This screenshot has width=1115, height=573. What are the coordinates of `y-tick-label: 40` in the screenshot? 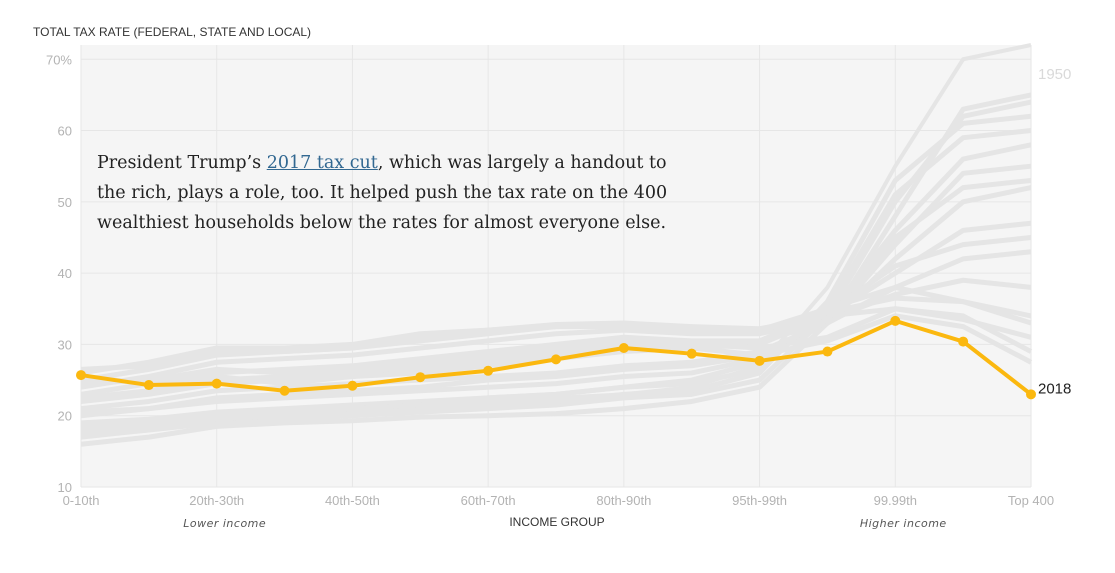 It's located at (65, 273).